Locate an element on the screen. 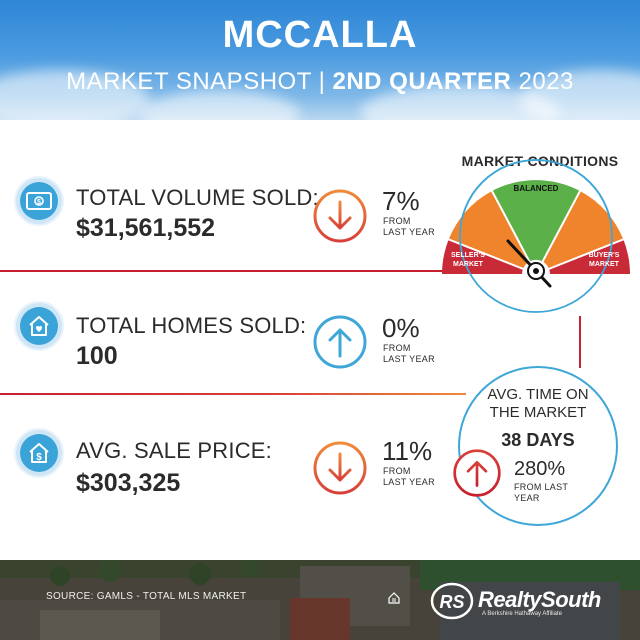 The width and height of the screenshot is (640, 640). money-icon-inner: $ is located at coordinates (39, 201).